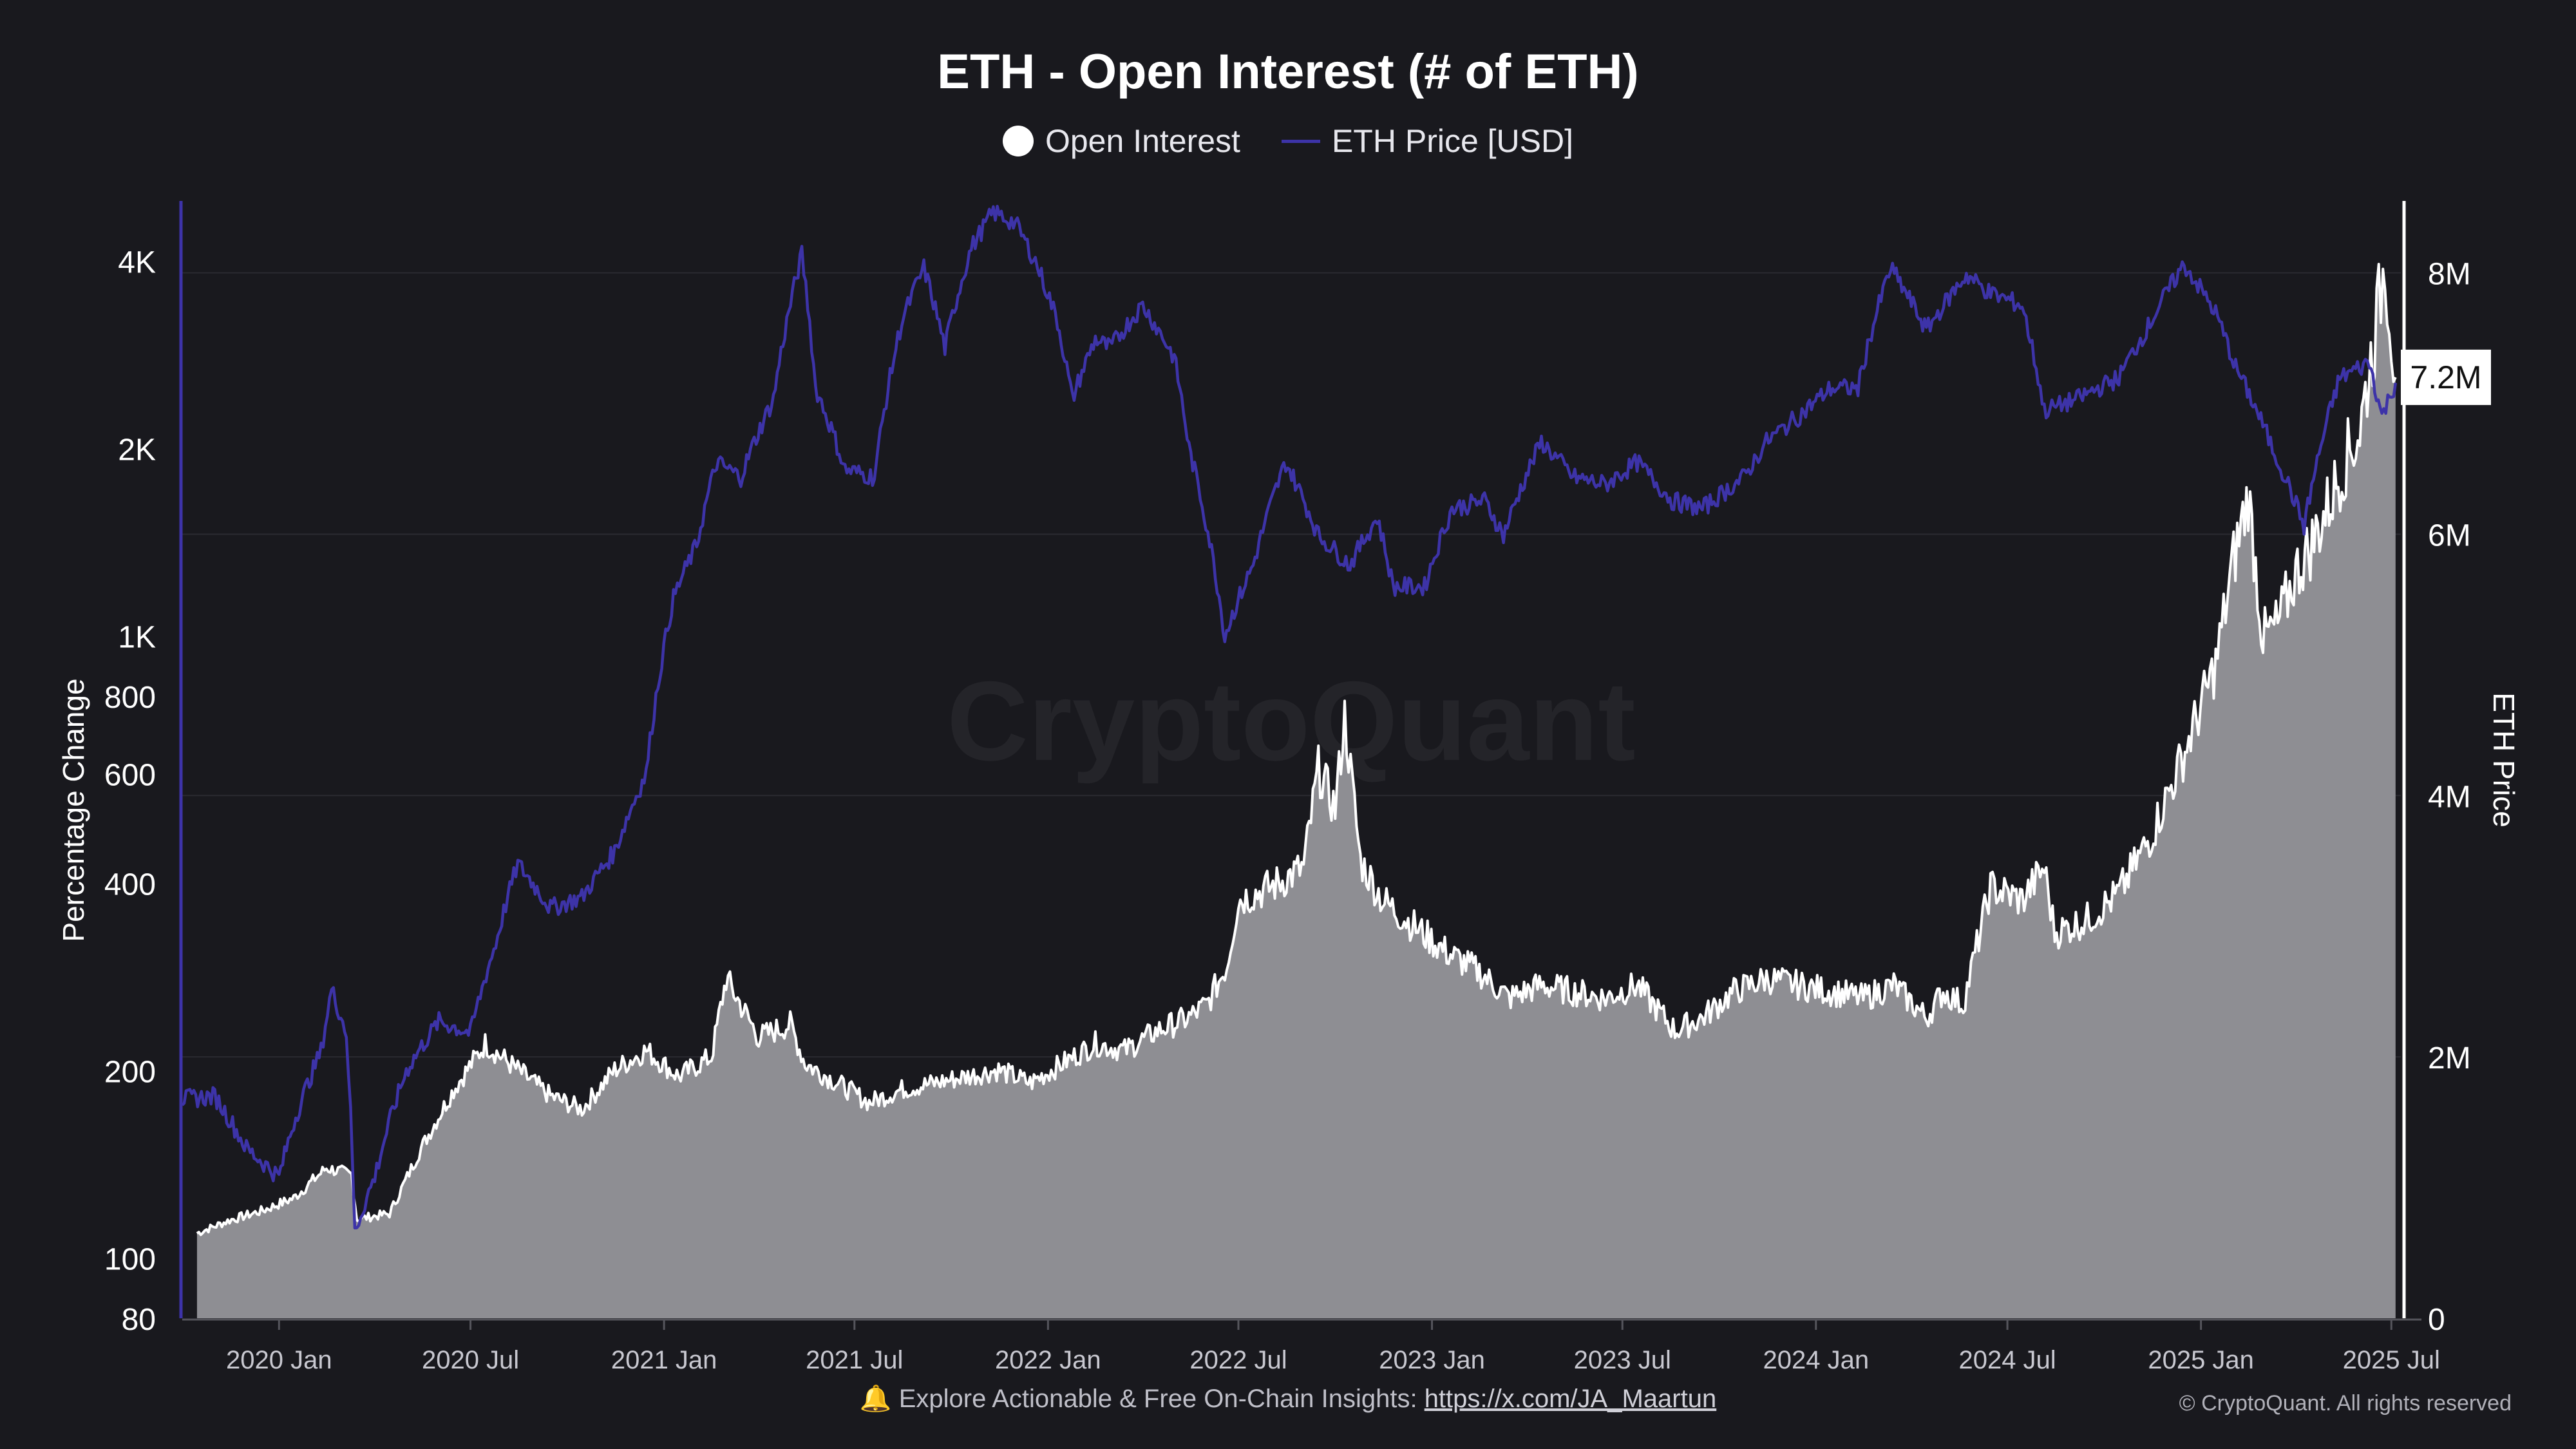  What do you see at coordinates (137, 450) in the screenshot?
I see `left-tick-2K: 2K` at bounding box center [137, 450].